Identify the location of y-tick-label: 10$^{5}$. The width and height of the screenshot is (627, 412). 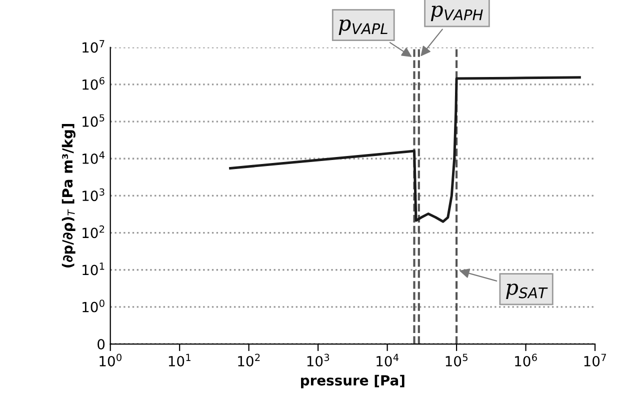
(93, 120).